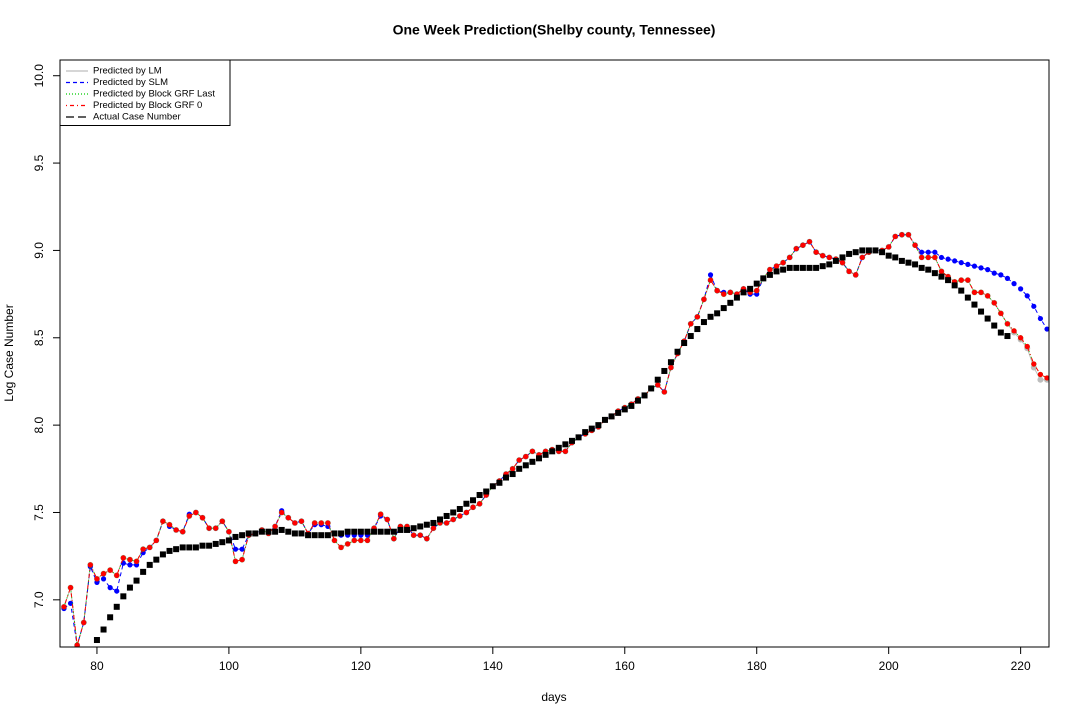 The height and width of the screenshot is (720, 1080). Describe the element at coordinates (39, 512) in the screenshot. I see `y-tick-label: 7.5` at that location.